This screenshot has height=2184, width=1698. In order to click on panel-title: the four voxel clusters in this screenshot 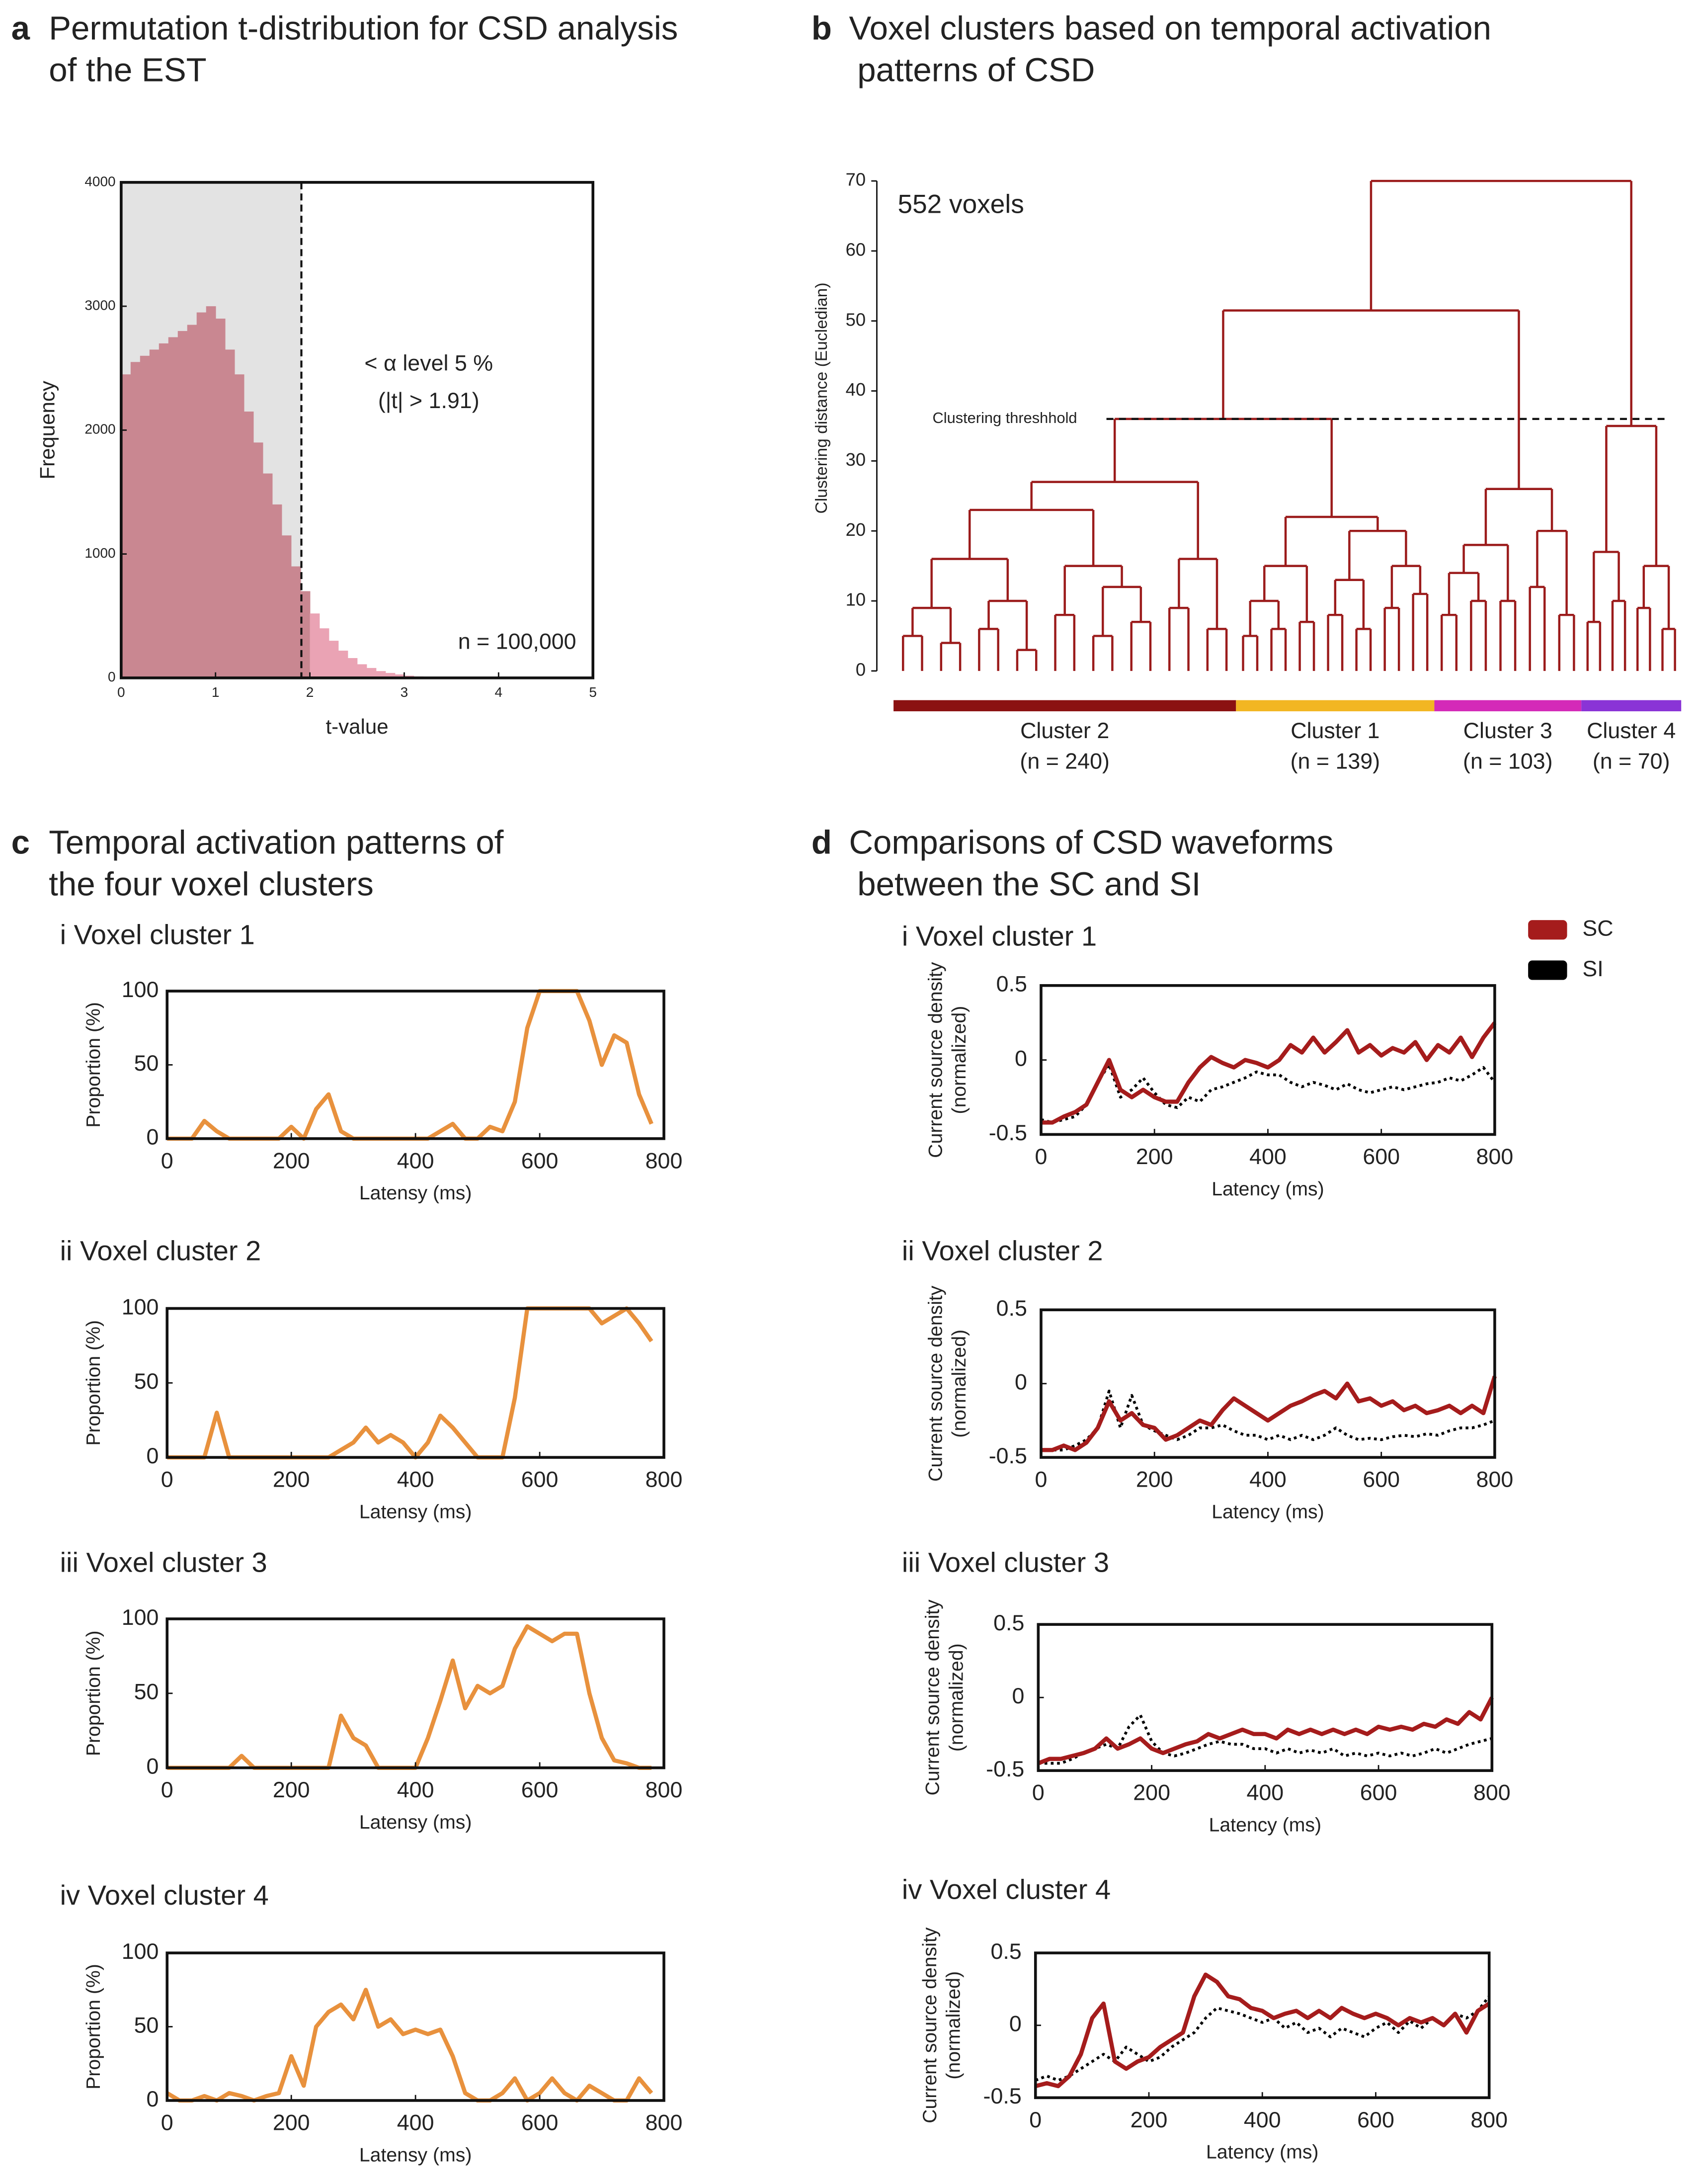, I will do `click(211, 884)`.